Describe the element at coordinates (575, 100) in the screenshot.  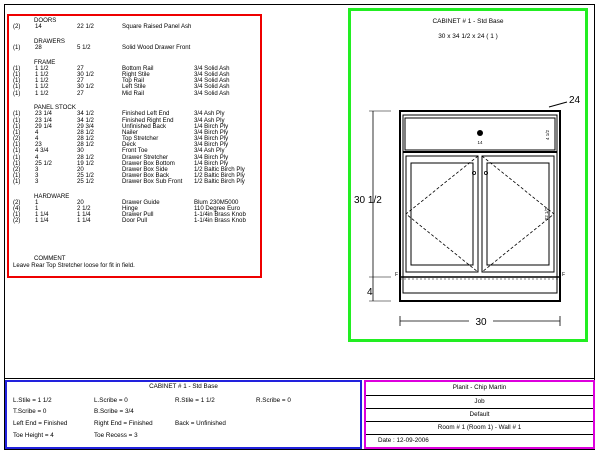
I see `depth-dimension: 24` at that location.